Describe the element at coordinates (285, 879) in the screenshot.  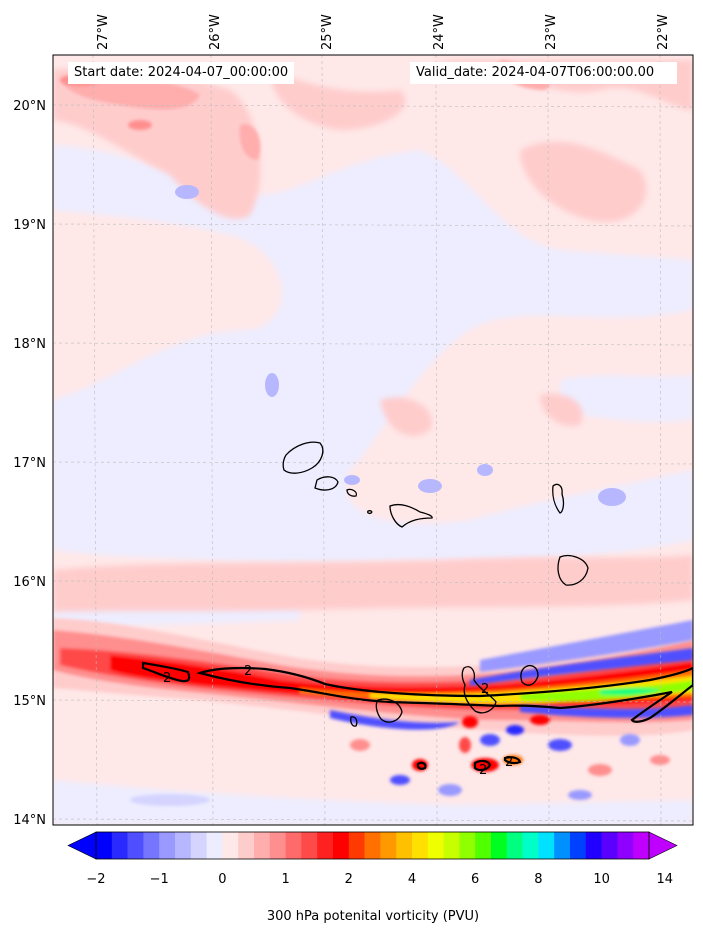
I see `colorbar-tick-label: 1` at that location.